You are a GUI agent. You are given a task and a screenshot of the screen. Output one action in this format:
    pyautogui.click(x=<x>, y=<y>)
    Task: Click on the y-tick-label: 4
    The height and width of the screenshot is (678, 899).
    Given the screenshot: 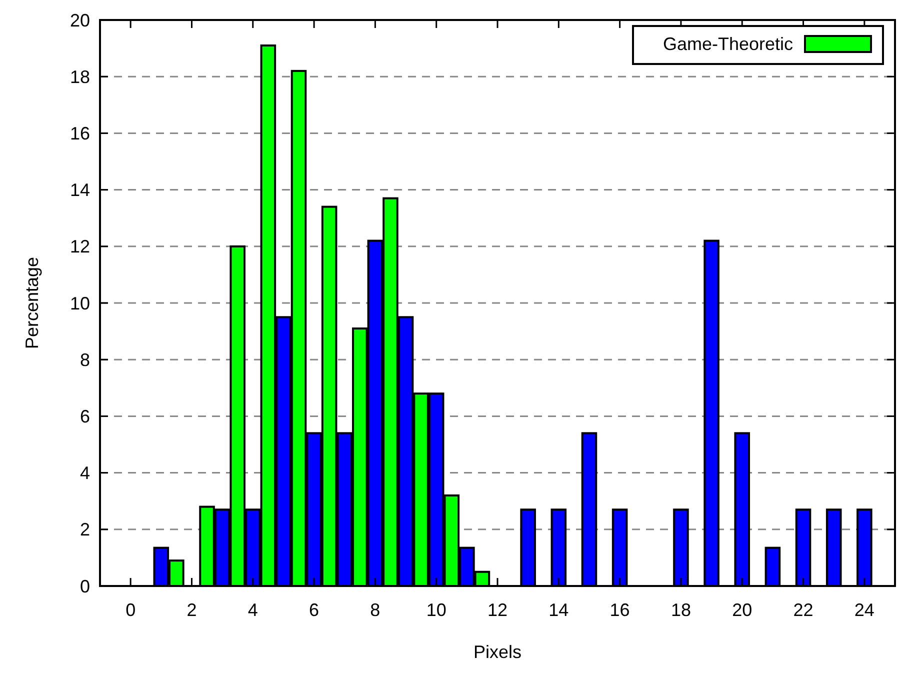 What is the action you would take?
    pyautogui.click(x=85, y=473)
    